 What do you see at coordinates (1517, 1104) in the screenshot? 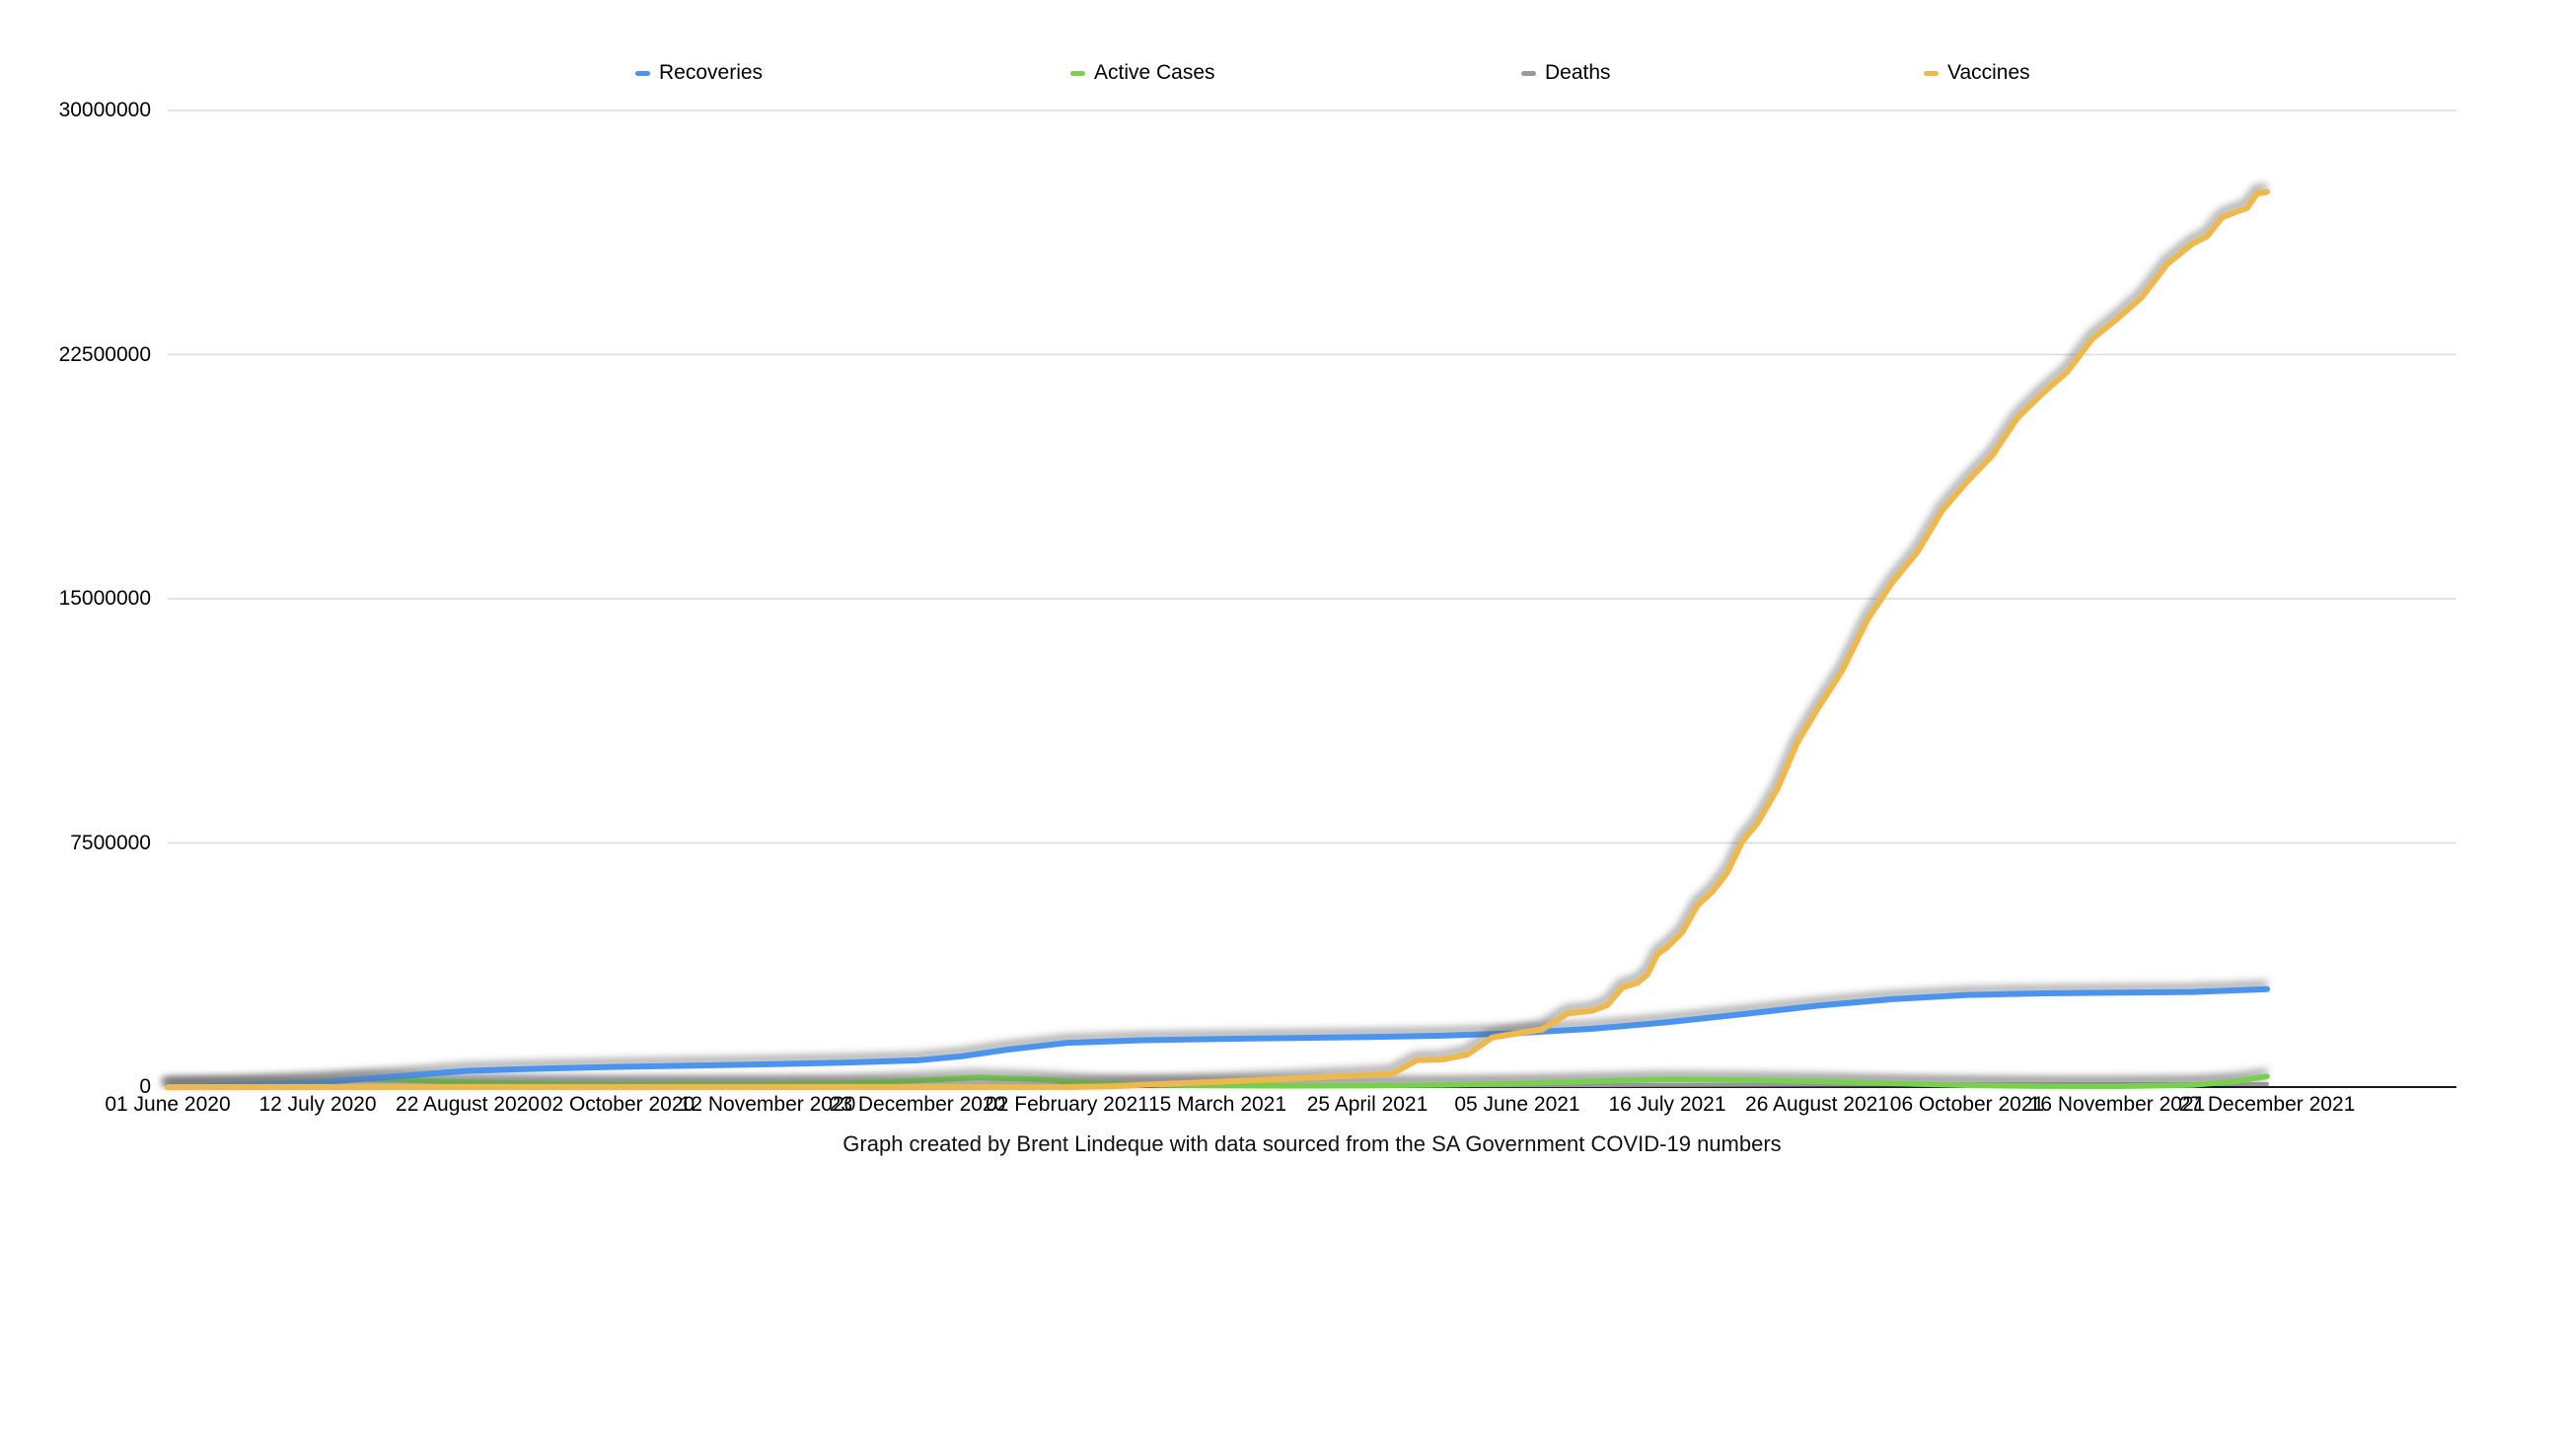
I see `x-axis-tick-label: 05 June 2021` at bounding box center [1517, 1104].